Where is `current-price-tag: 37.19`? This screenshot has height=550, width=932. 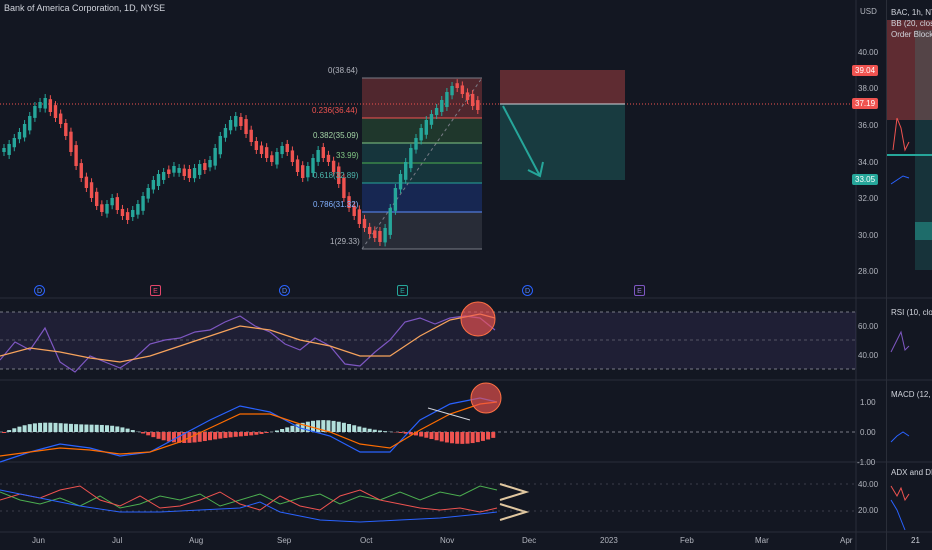
current-price-tag: 37.19 is located at coordinates (865, 103).